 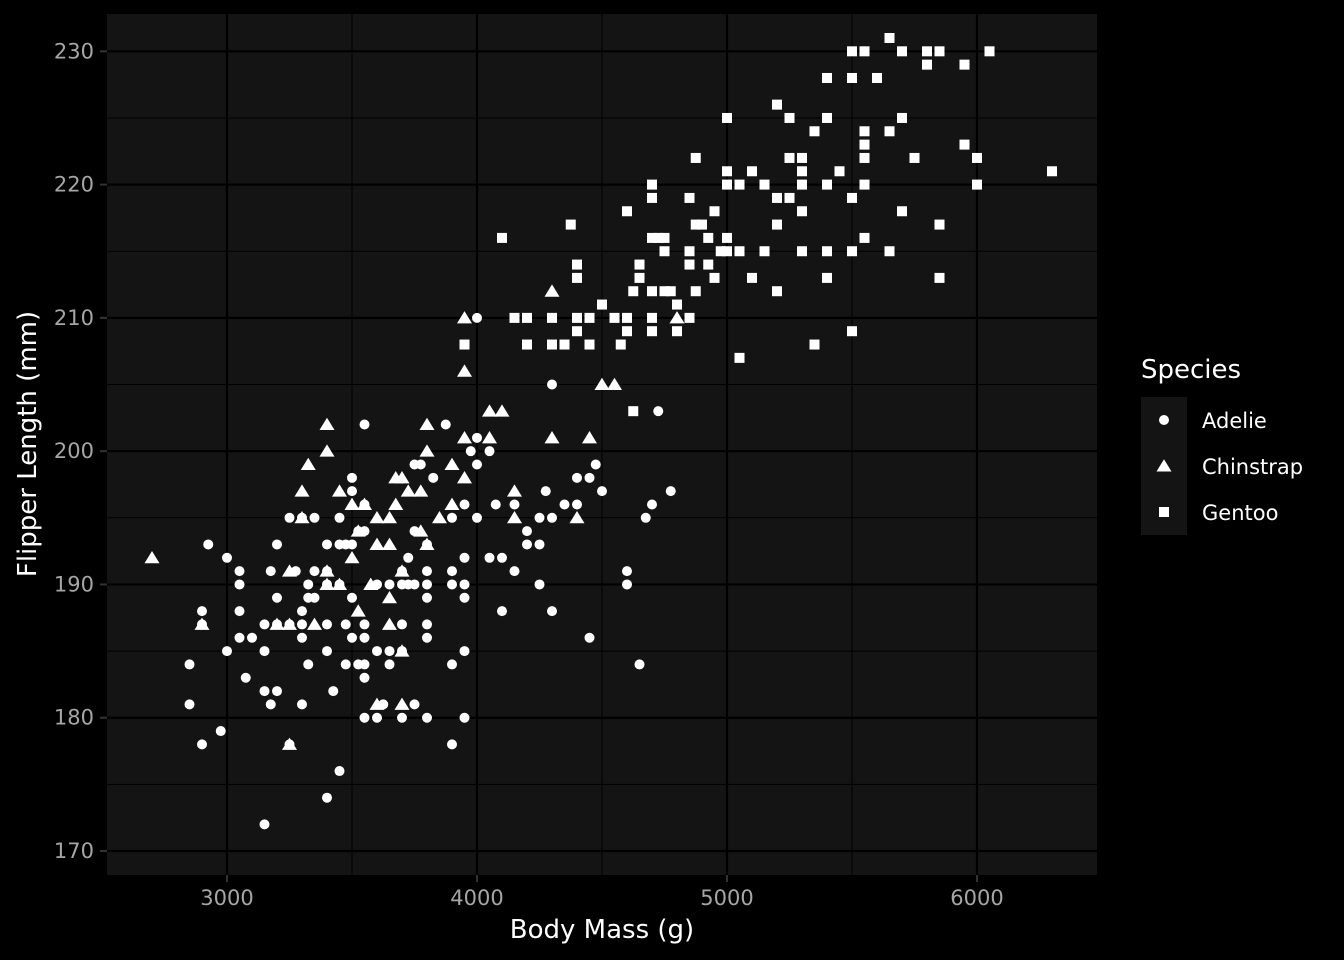 What do you see at coordinates (74, 718) in the screenshot?
I see `y-axis-tick-label: 180` at bounding box center [74, 718].